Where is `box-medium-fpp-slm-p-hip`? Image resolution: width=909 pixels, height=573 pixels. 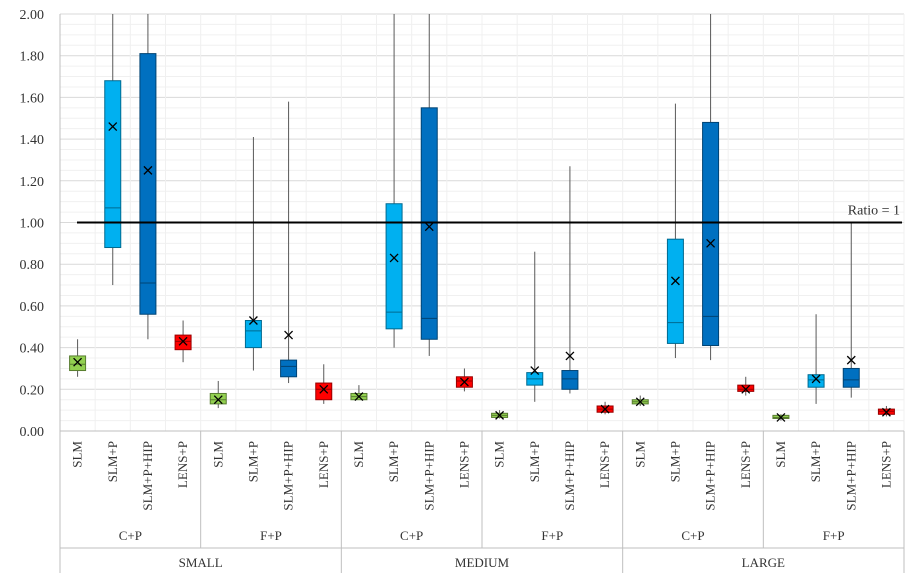
box-medium-fpp-slm-p-hip is located at coordinates (570, 280).